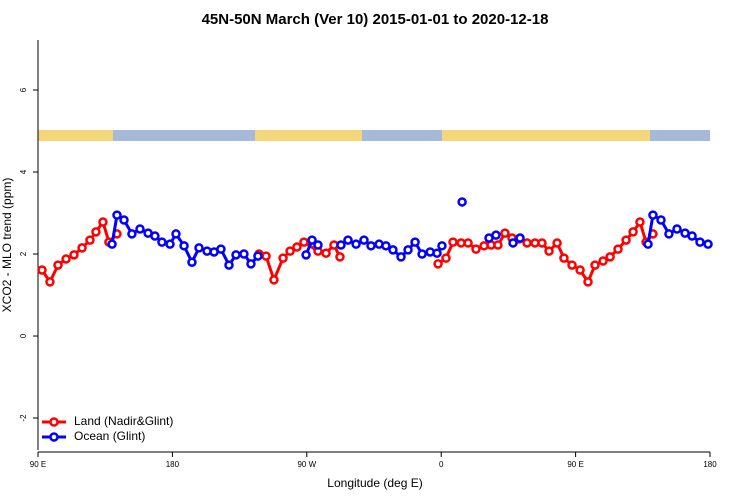 The width and height of the screenshot is (750, 500). I want to click on land-ocean-strip, so click(374, 135).